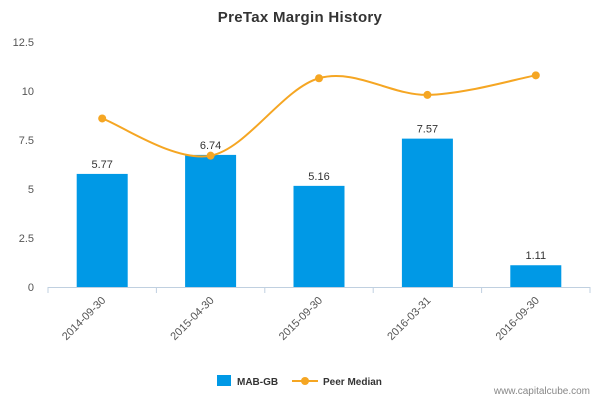  What do you see at coordinates (305, 381) in the screenshot?
I see `legend-swatch-point` at bounding box center [305, 381].